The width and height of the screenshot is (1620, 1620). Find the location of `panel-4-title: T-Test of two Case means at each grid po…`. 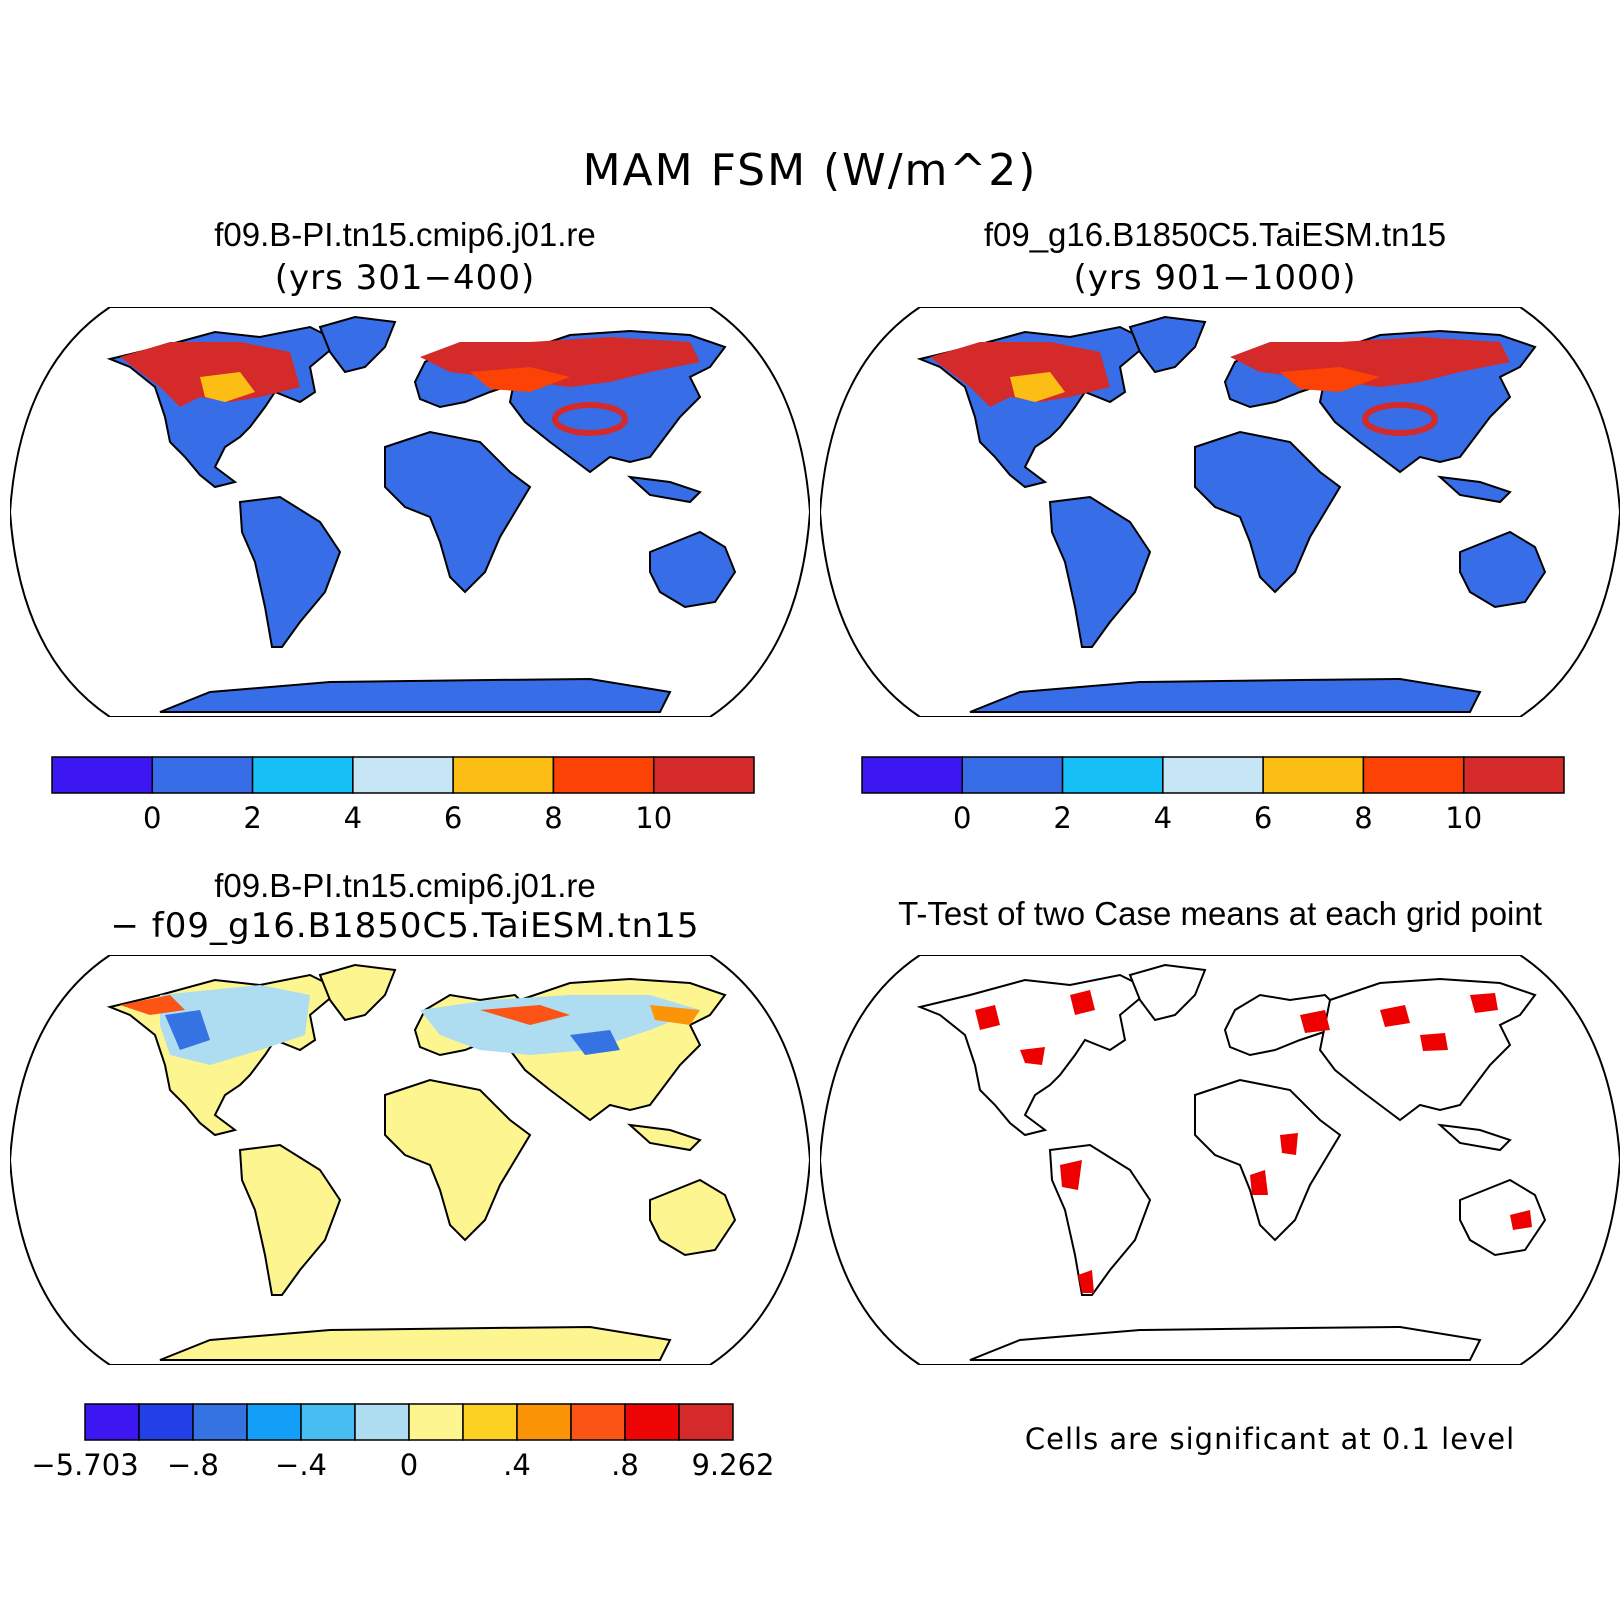

panel-4-title: T-Test of two Case means at each grid po… is located at coordinates (1220, 913).